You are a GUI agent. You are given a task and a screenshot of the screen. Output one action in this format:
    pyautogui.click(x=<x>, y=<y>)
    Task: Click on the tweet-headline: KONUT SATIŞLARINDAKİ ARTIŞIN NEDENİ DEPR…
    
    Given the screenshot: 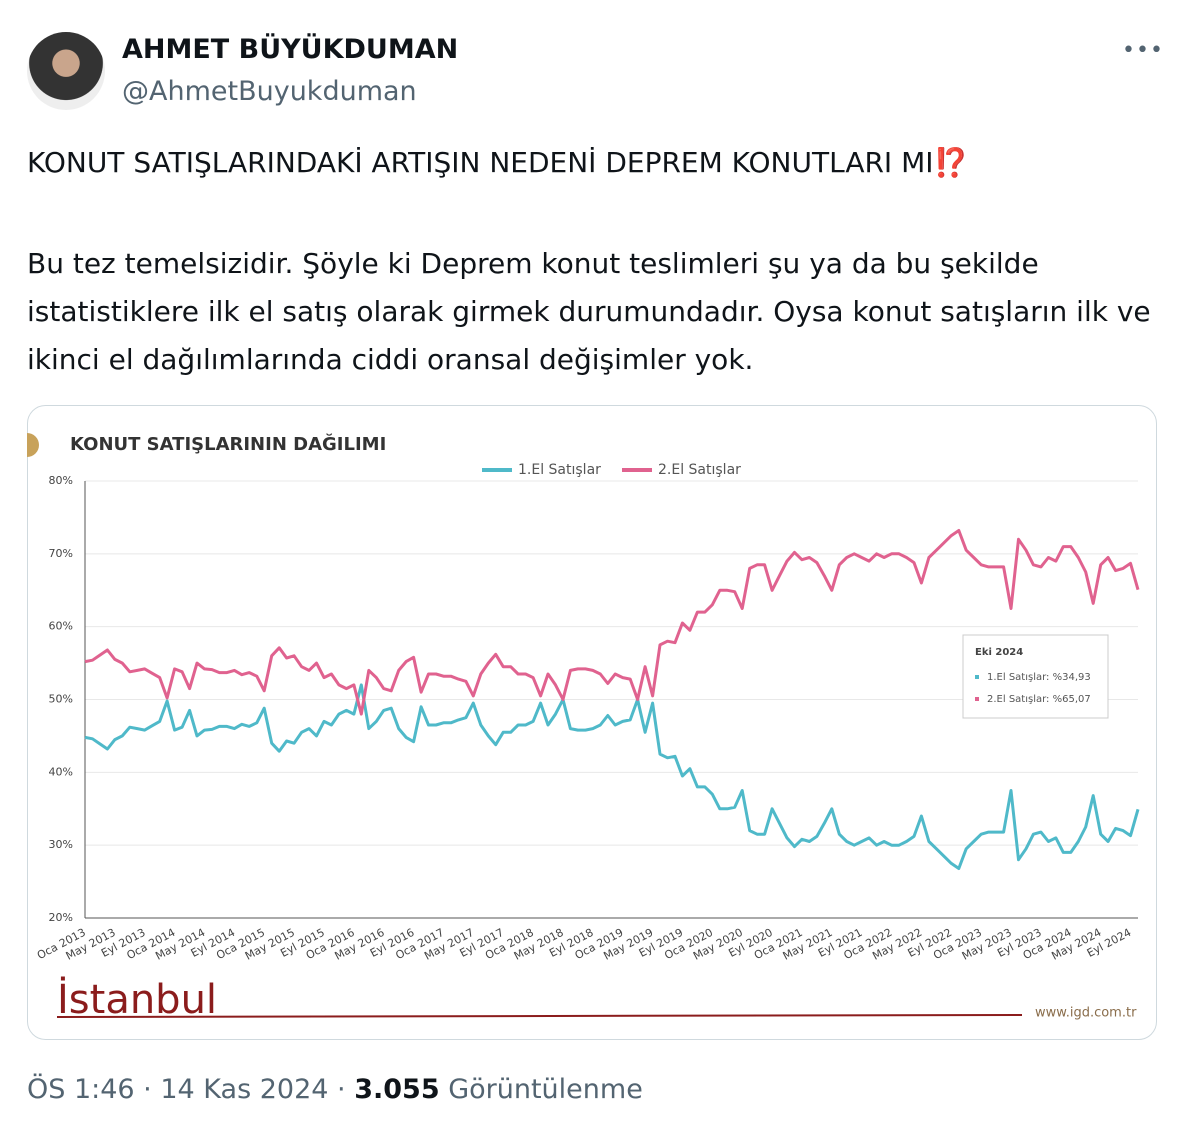 What is the action you would take?
    pyautogui.click(x=498, y=162)
    